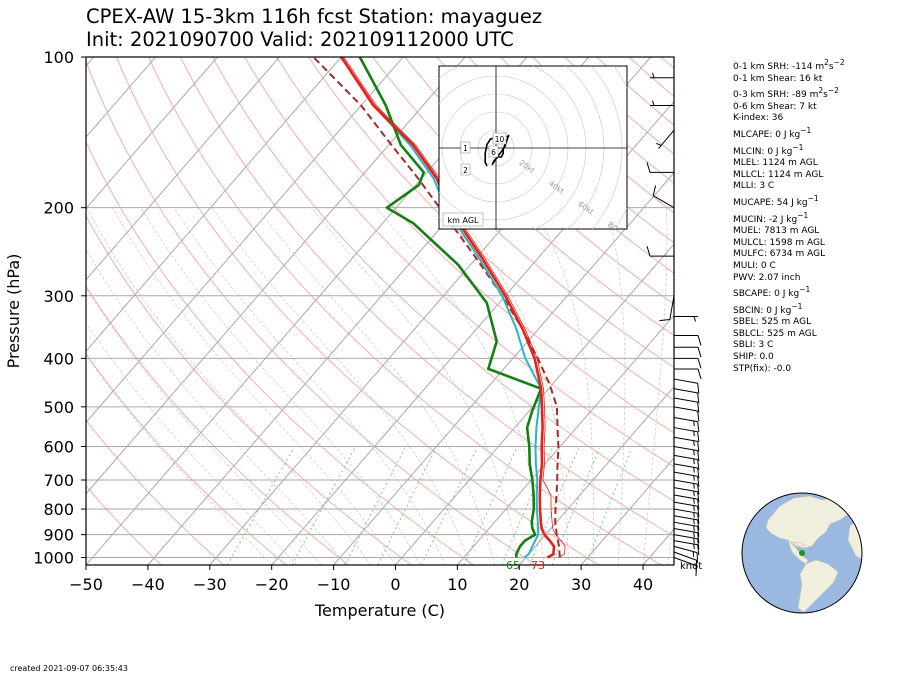 Image resolution: width=906 pixels, height=675 pixels. What do you see at coordinates (754, 186) in the screenshot?
I see `index-row: MLLI: 3 C` at bounding box center [754, 186].